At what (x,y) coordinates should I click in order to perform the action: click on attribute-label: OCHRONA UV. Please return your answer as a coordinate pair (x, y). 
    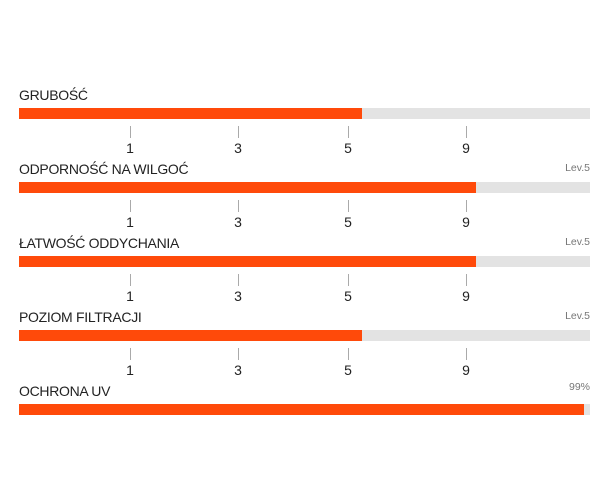
    Looking at the image, I should click on (65, 391).